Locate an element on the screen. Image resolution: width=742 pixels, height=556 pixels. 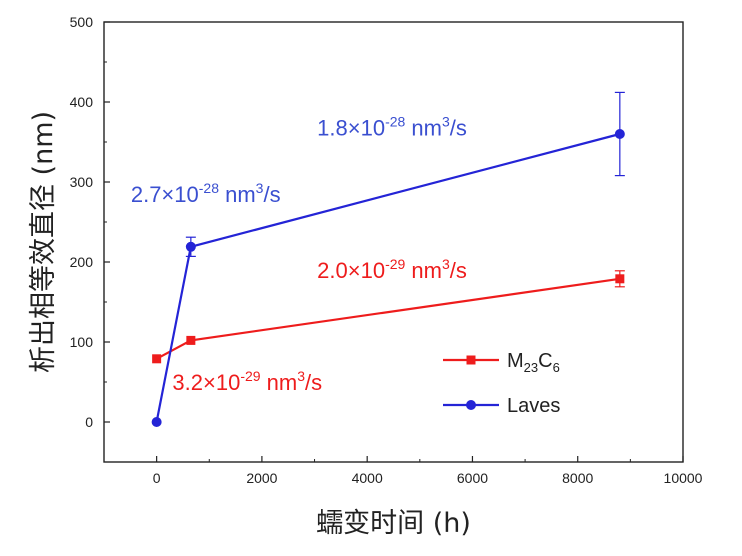
x-tick-label: 4000 is located at coordinates (367, 478).